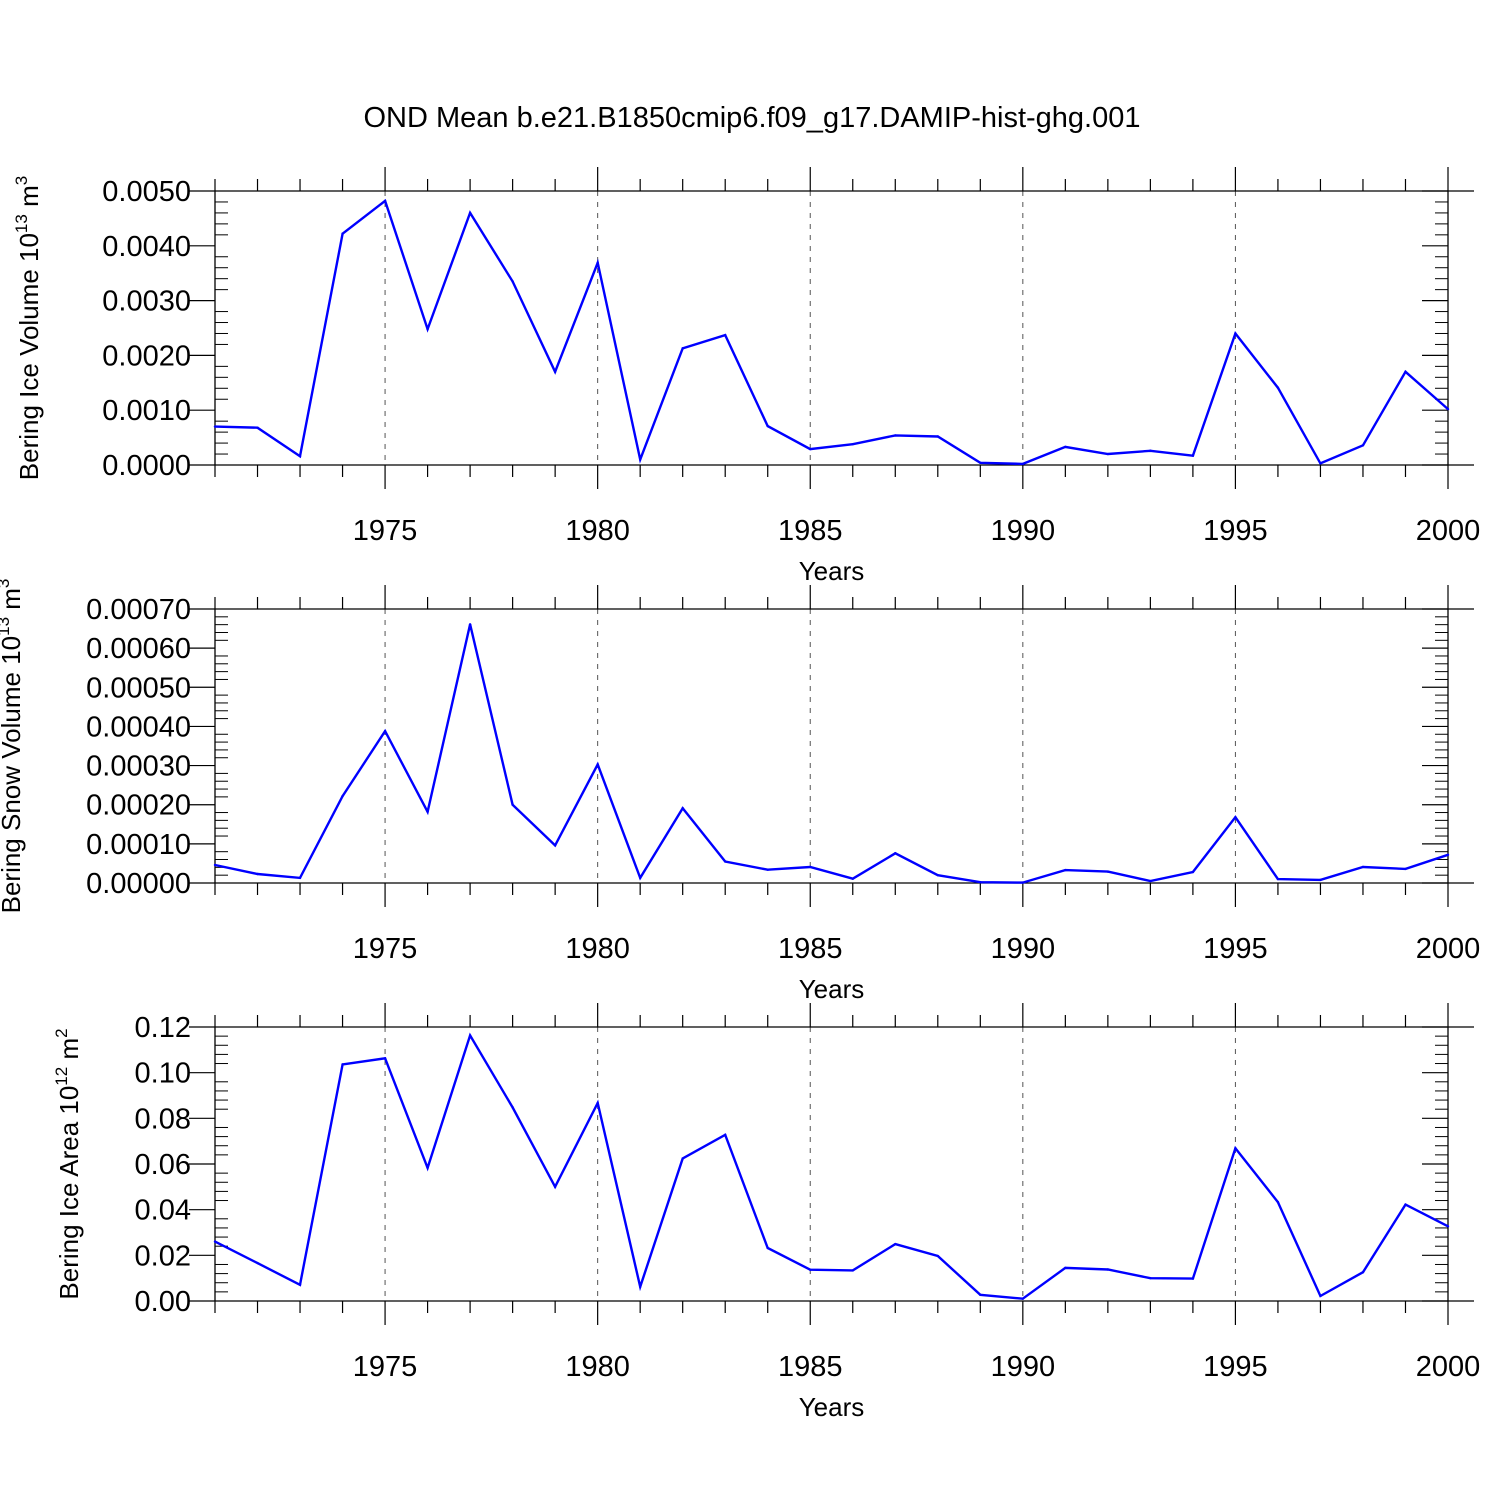  Describe the element at coordinates (138, 610) in the screenshot. I see `y-tick-label: 0.00070` at that location.